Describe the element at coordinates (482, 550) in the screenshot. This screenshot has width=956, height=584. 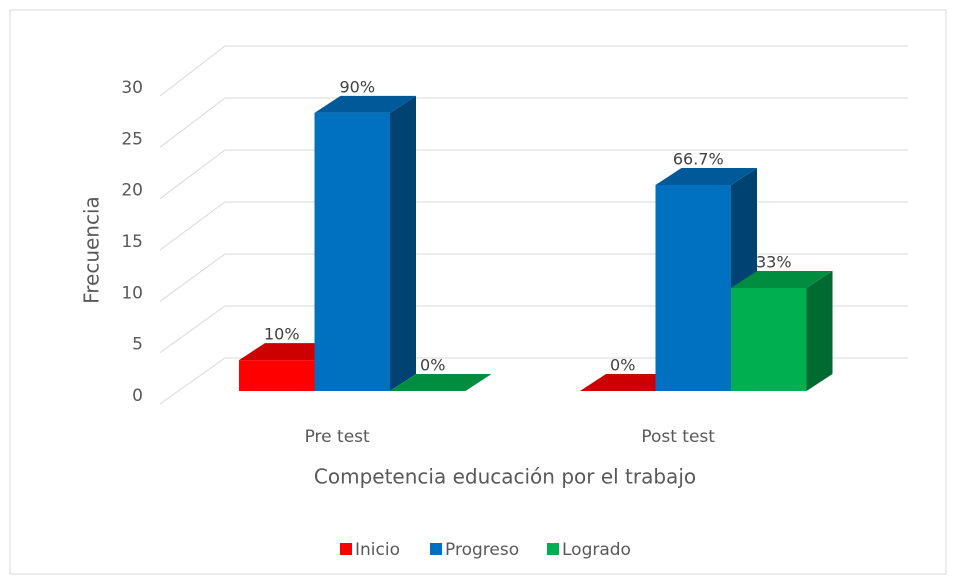
I see `legend-label: Progreso` at that location.